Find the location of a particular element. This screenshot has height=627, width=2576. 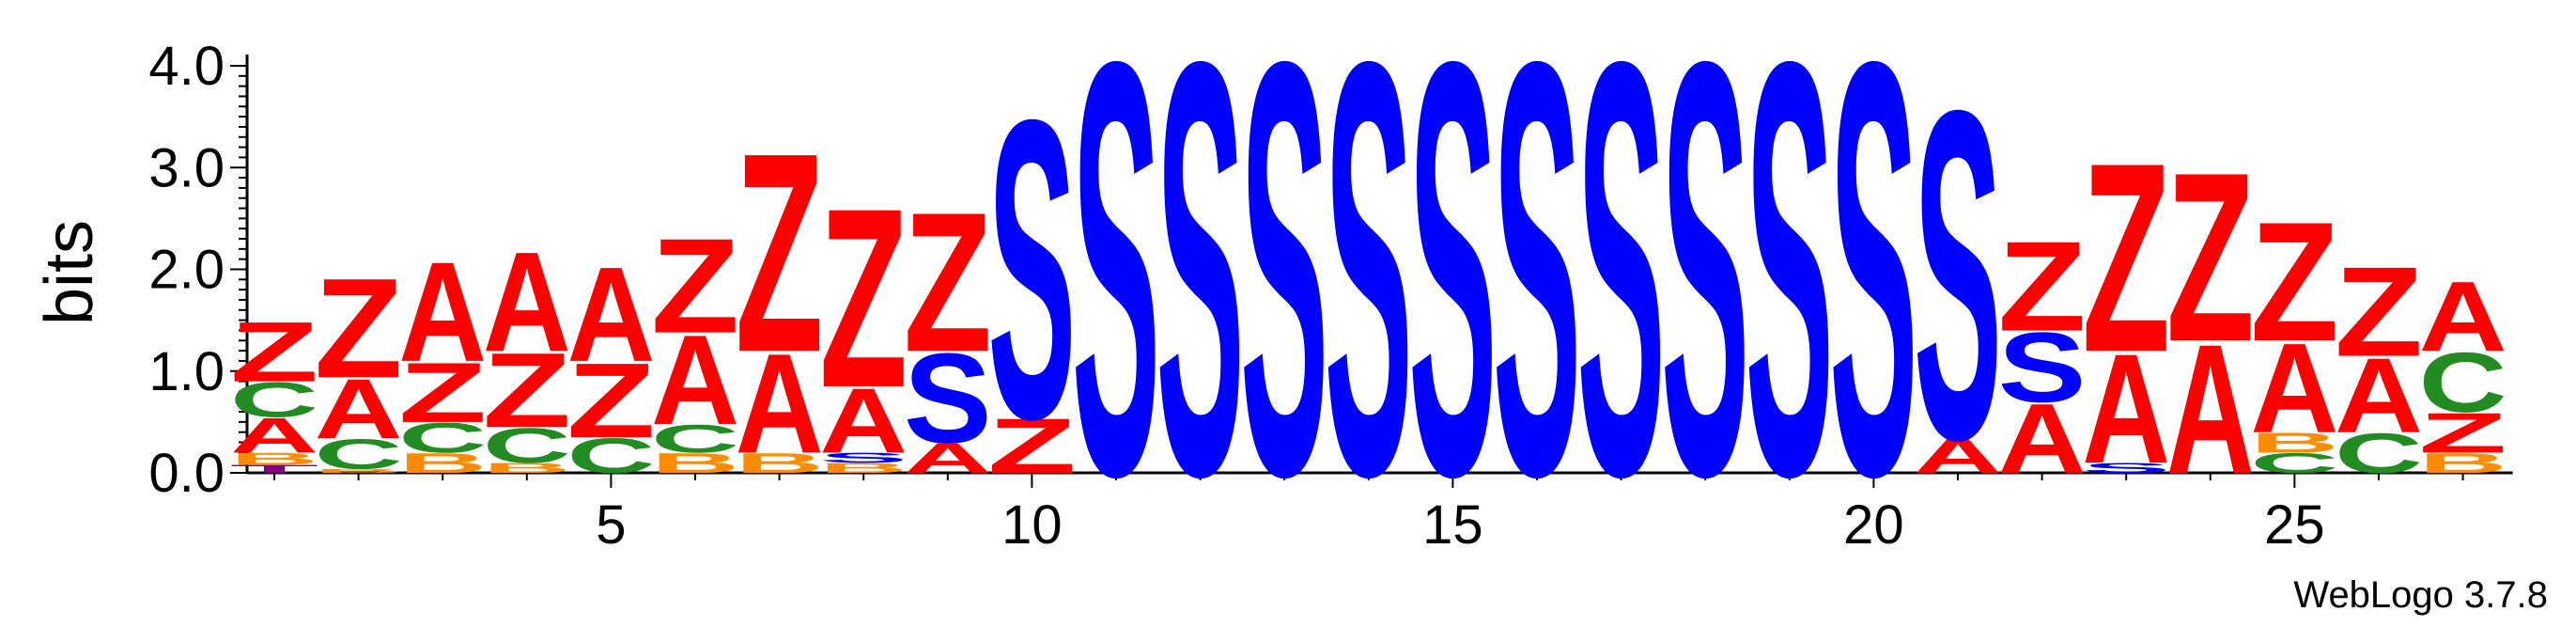

y-tick-label: 4.0 is located at coordinates (186, 66).